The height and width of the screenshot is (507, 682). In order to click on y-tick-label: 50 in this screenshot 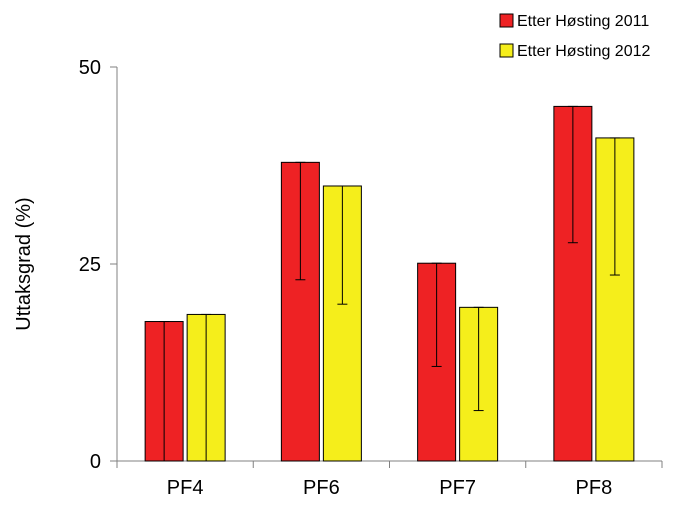, I will do `click(90, 68)`.